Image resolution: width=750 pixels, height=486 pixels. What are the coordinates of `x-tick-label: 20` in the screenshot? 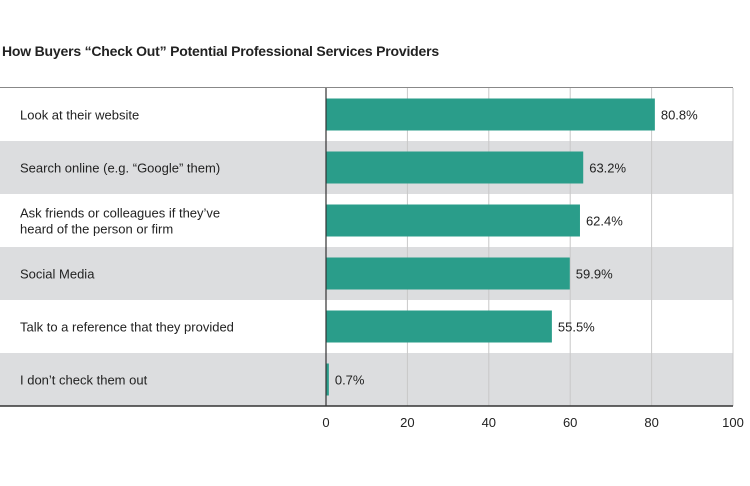 It's located at (407, 422).